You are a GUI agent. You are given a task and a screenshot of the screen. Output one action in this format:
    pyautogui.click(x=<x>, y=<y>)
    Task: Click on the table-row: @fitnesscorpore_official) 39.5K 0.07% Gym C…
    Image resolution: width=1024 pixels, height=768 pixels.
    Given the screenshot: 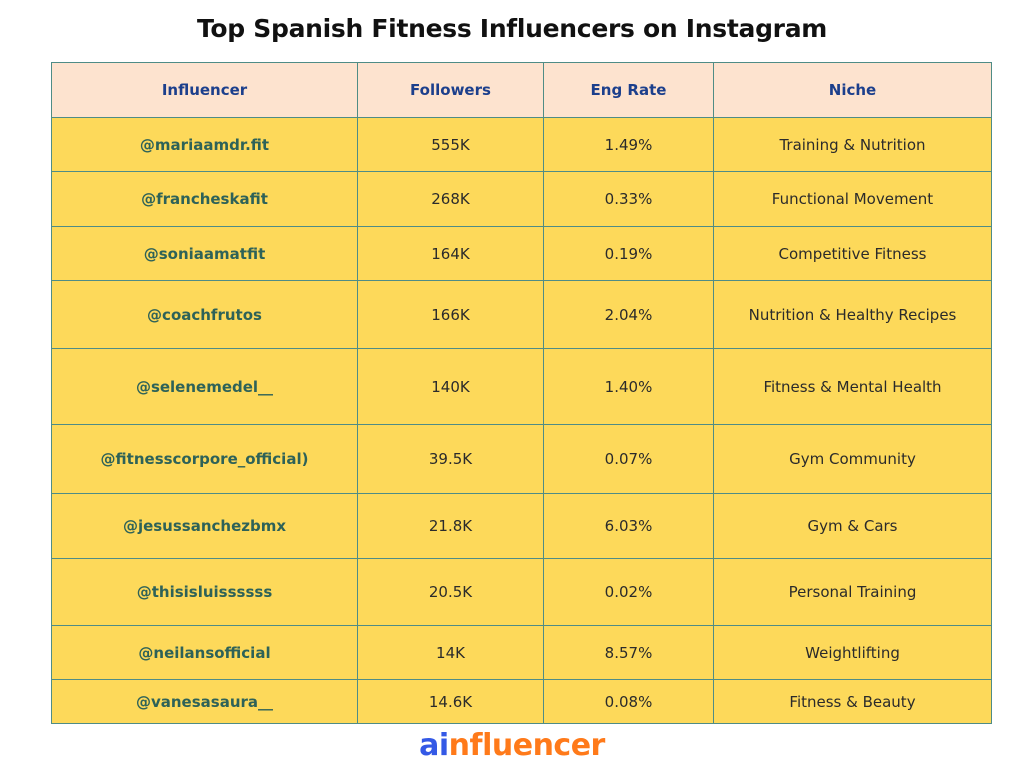 What is the action you would take?
    pyautogui.click(x=521, y=459)
    